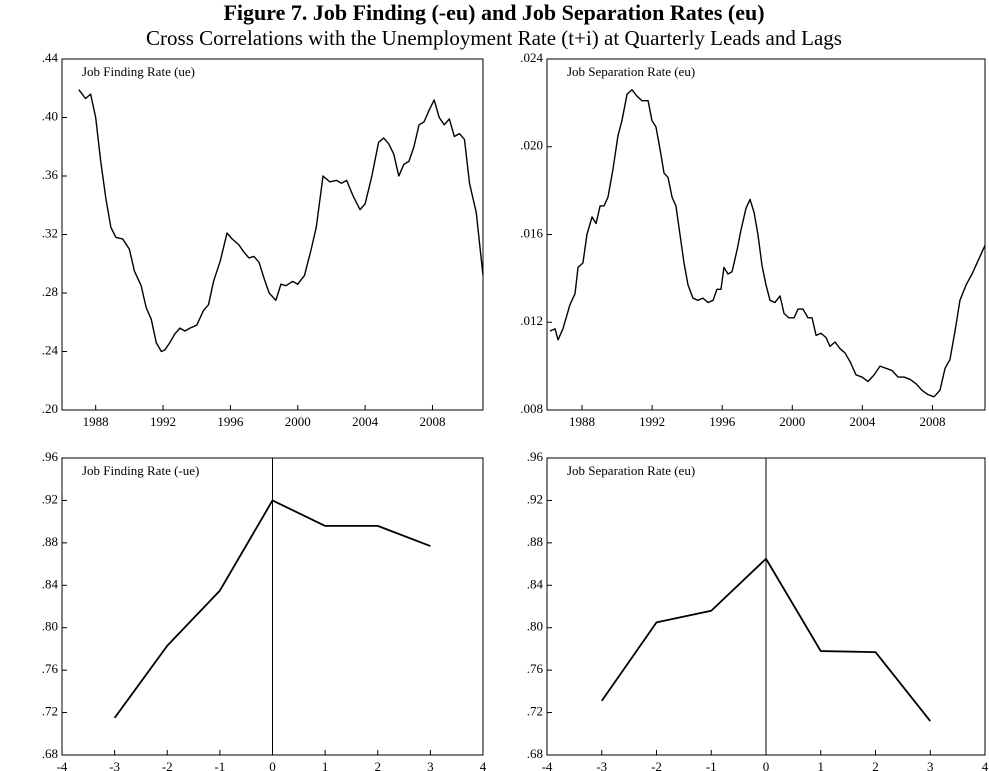  Describe the element at coordinates (50, 349) in the screenshot. I see `y-tick-label: .24` at that location.